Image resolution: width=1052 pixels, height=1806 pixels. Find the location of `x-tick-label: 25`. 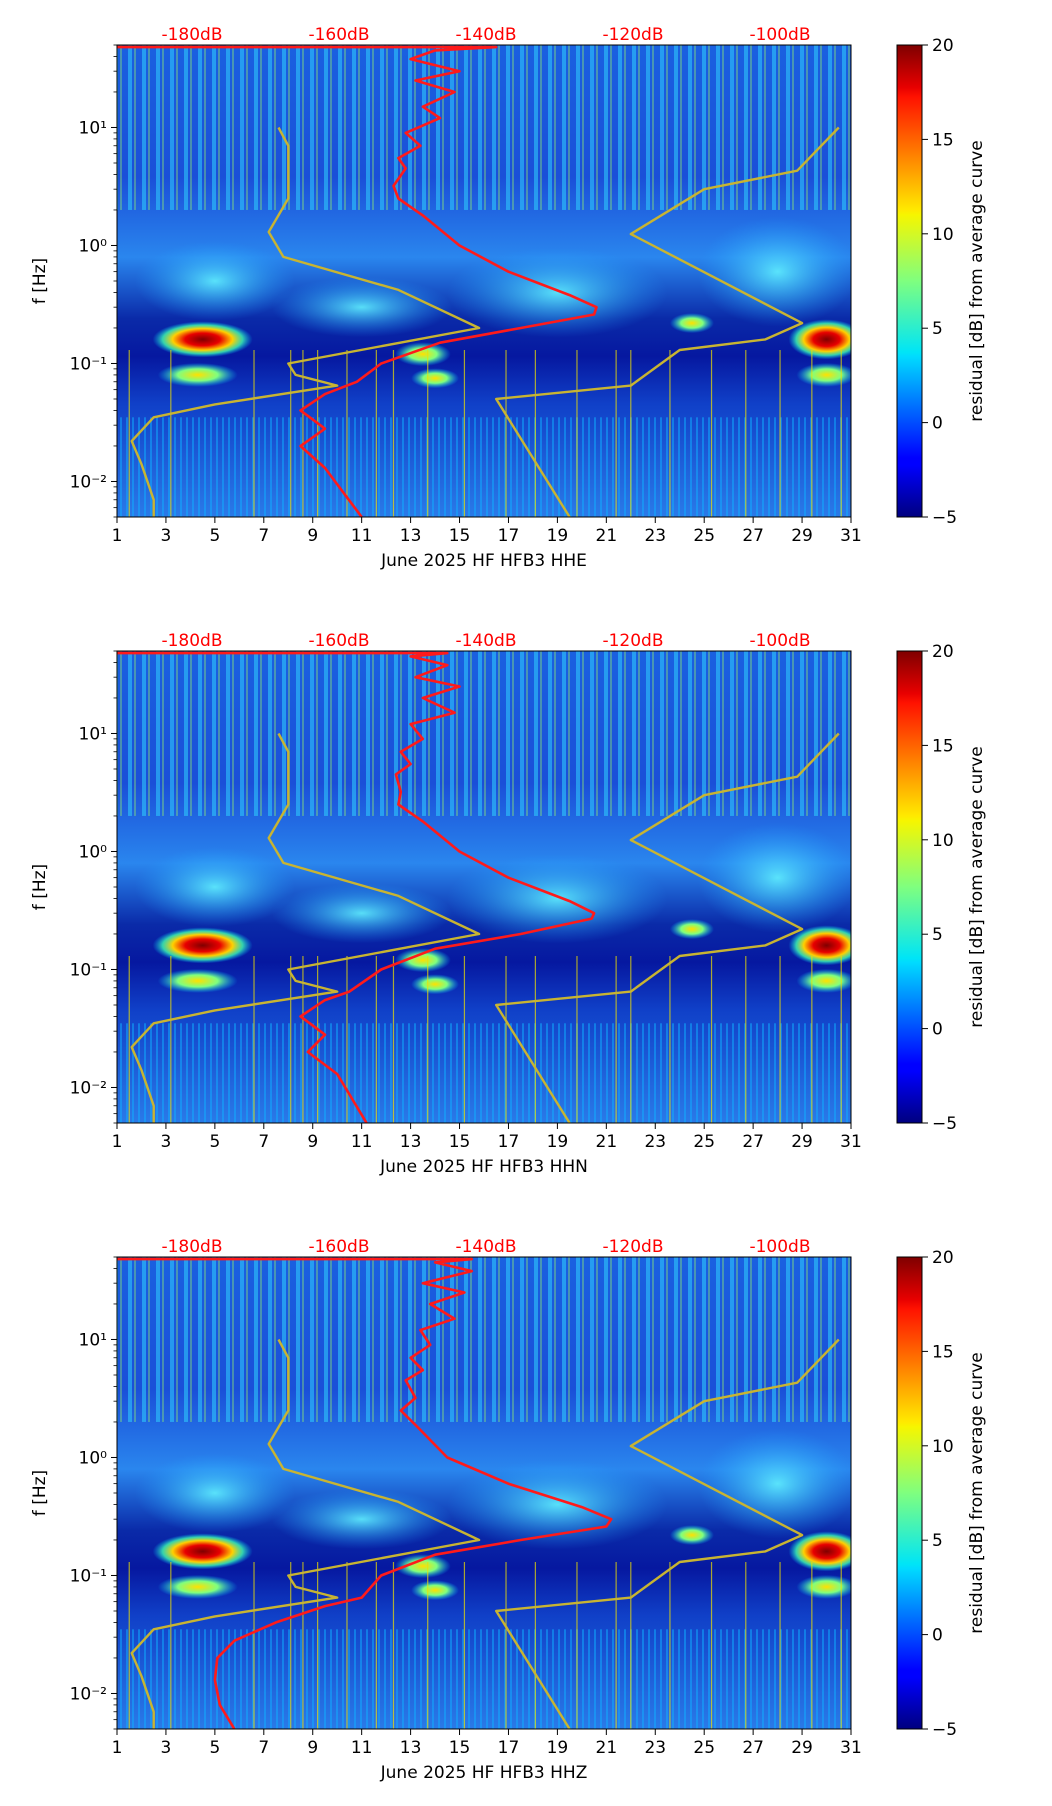

x-tick-label: 25 is located at coordinates (704, 1142).